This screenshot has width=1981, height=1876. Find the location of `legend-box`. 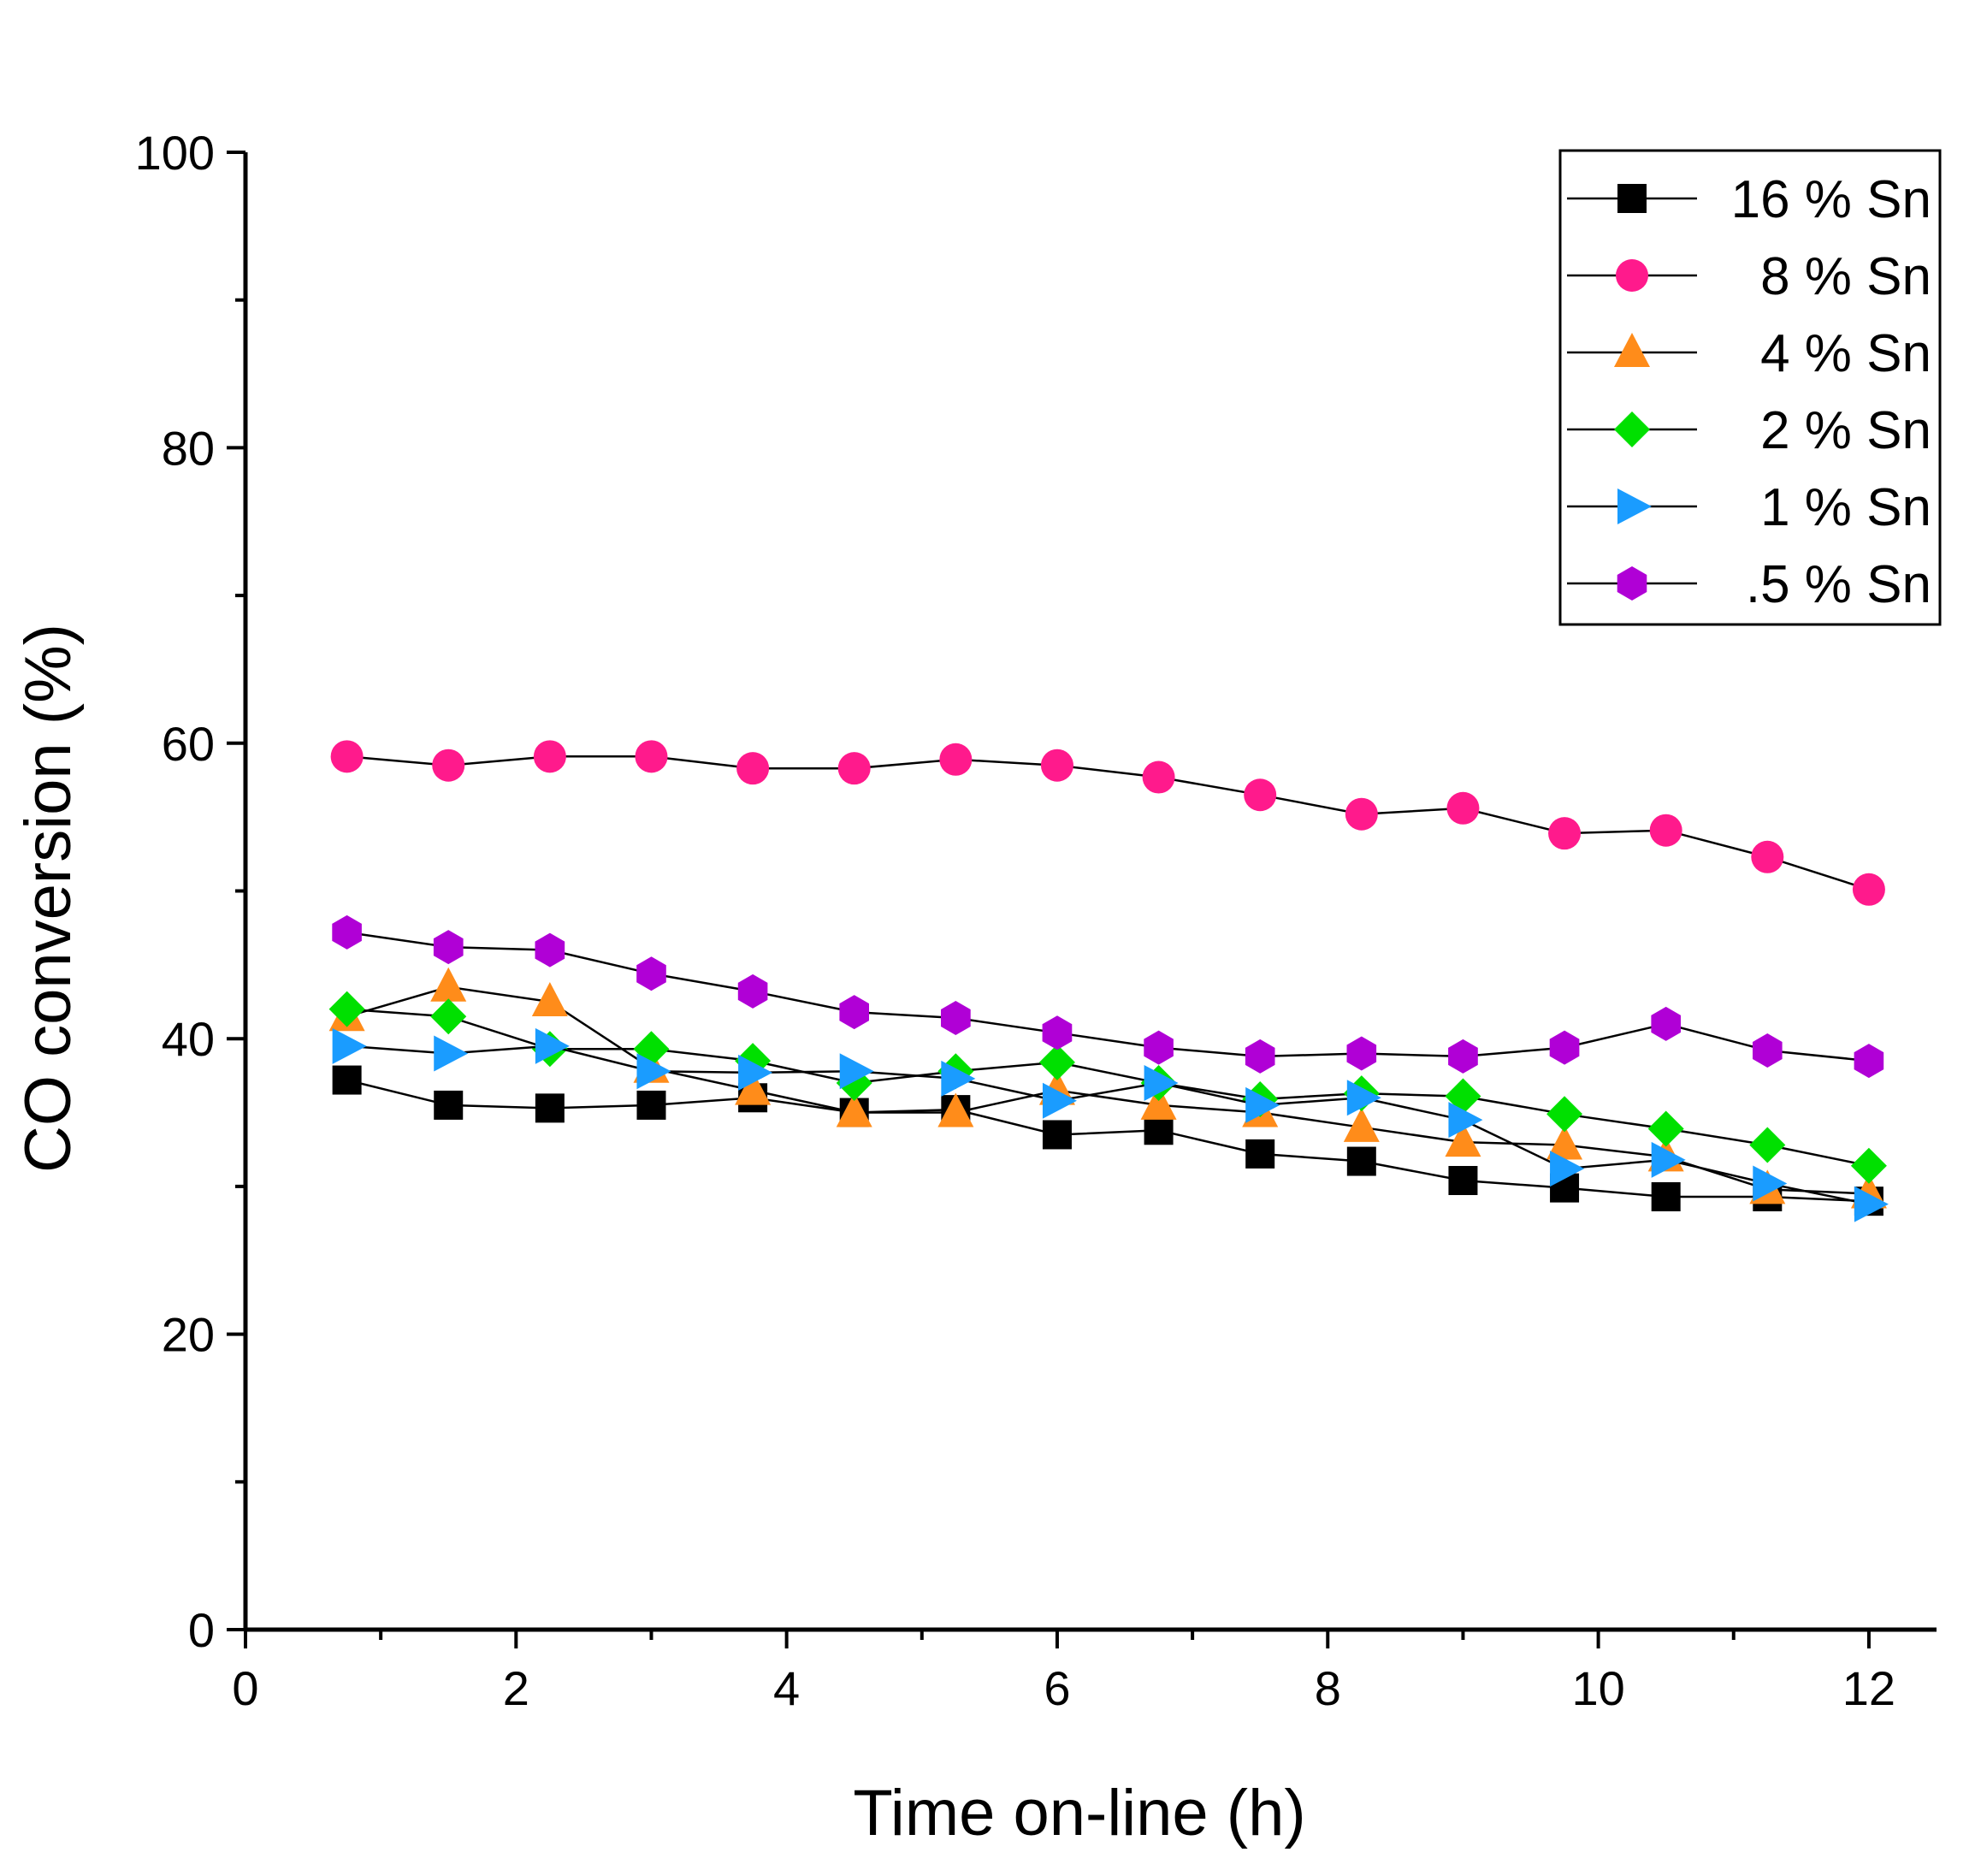

legend-box is located at coordinates (1750, 387).